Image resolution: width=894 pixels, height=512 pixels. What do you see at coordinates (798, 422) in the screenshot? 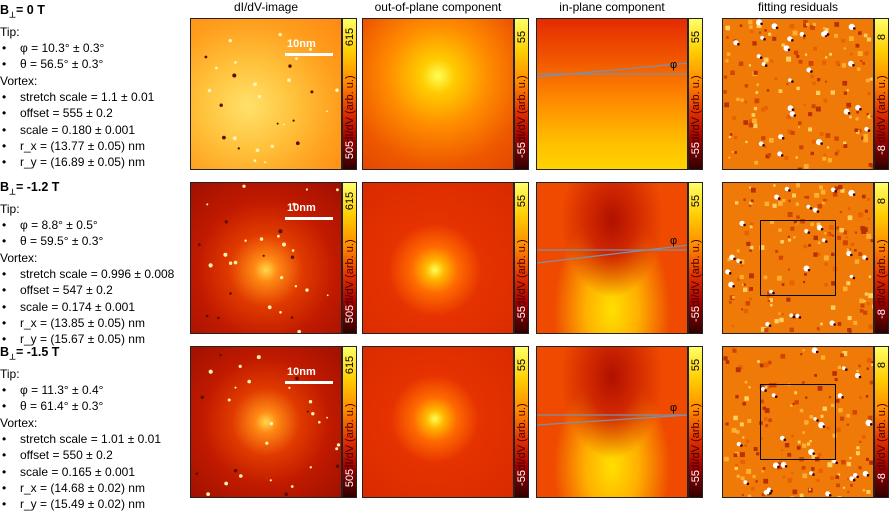
I see `row-2-residual-inset-box` at bounding box center [798, 422].